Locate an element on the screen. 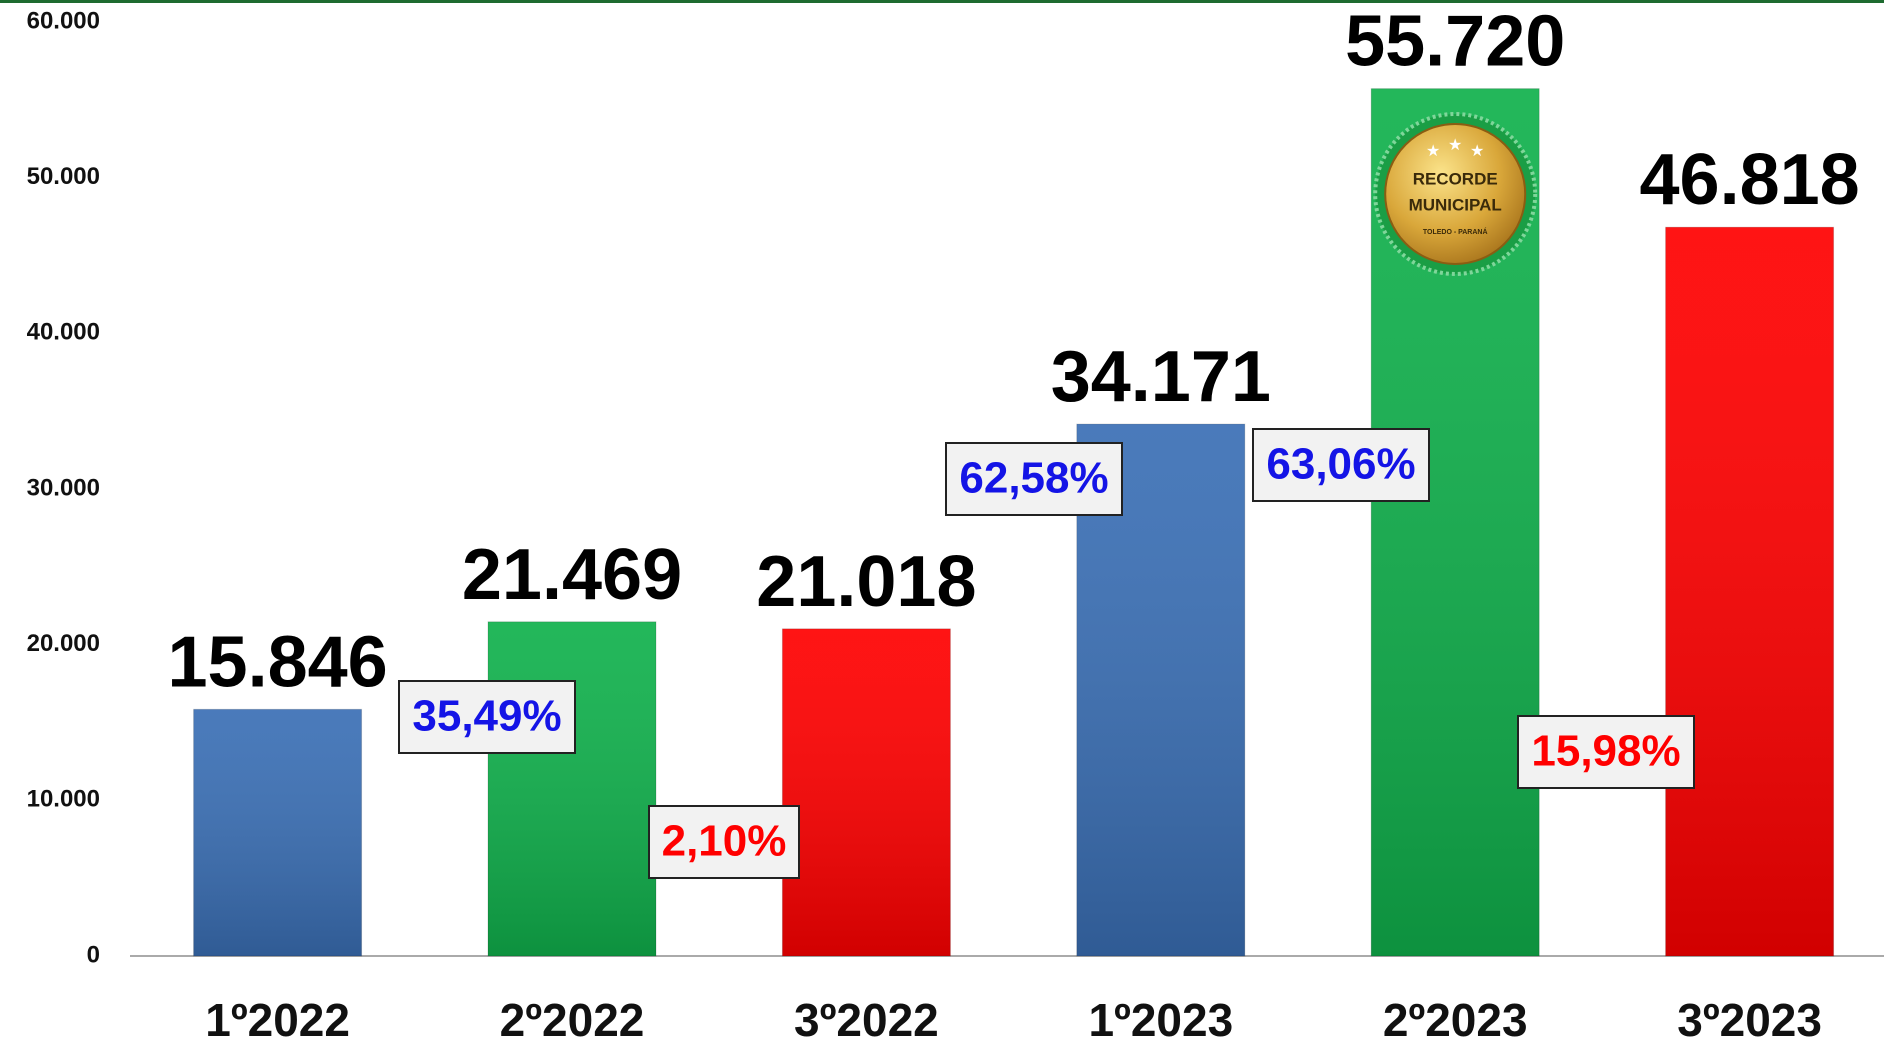 Image resolution: width=1884 pixels, height=1044 pixels. y-tick-label: 50.000 is located at coordinates (63, 176).